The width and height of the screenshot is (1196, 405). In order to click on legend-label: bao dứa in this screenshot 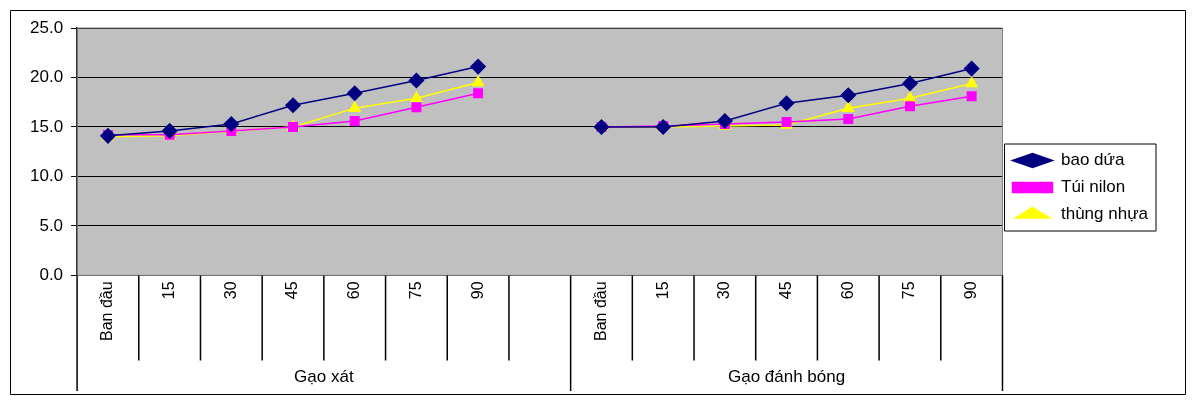, I will do `click(1092, 160)`.